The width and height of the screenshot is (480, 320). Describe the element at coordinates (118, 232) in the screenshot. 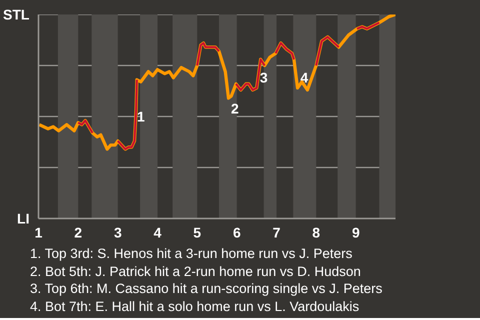

I see `x-tick-label: 3` at that location.